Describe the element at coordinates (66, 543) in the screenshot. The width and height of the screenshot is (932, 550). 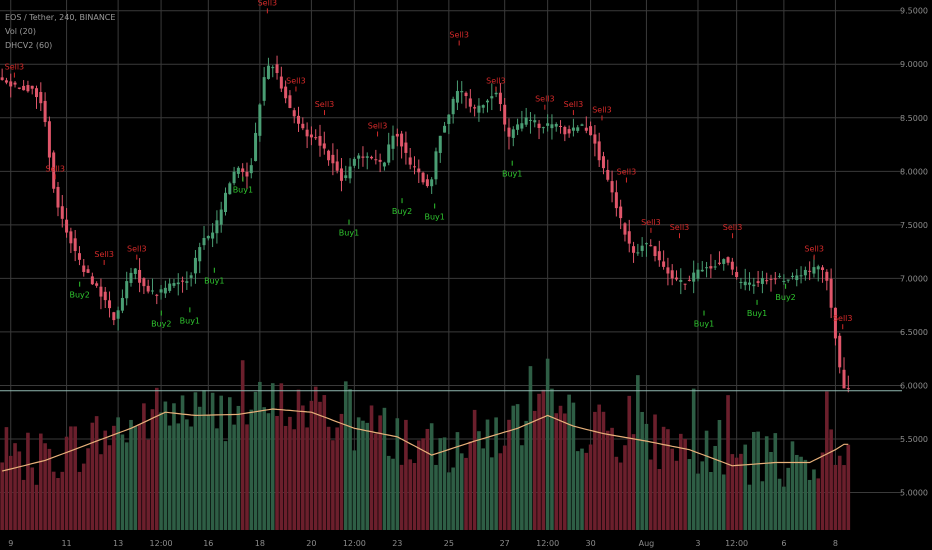
I see `time-tick-label: 11` at that location.